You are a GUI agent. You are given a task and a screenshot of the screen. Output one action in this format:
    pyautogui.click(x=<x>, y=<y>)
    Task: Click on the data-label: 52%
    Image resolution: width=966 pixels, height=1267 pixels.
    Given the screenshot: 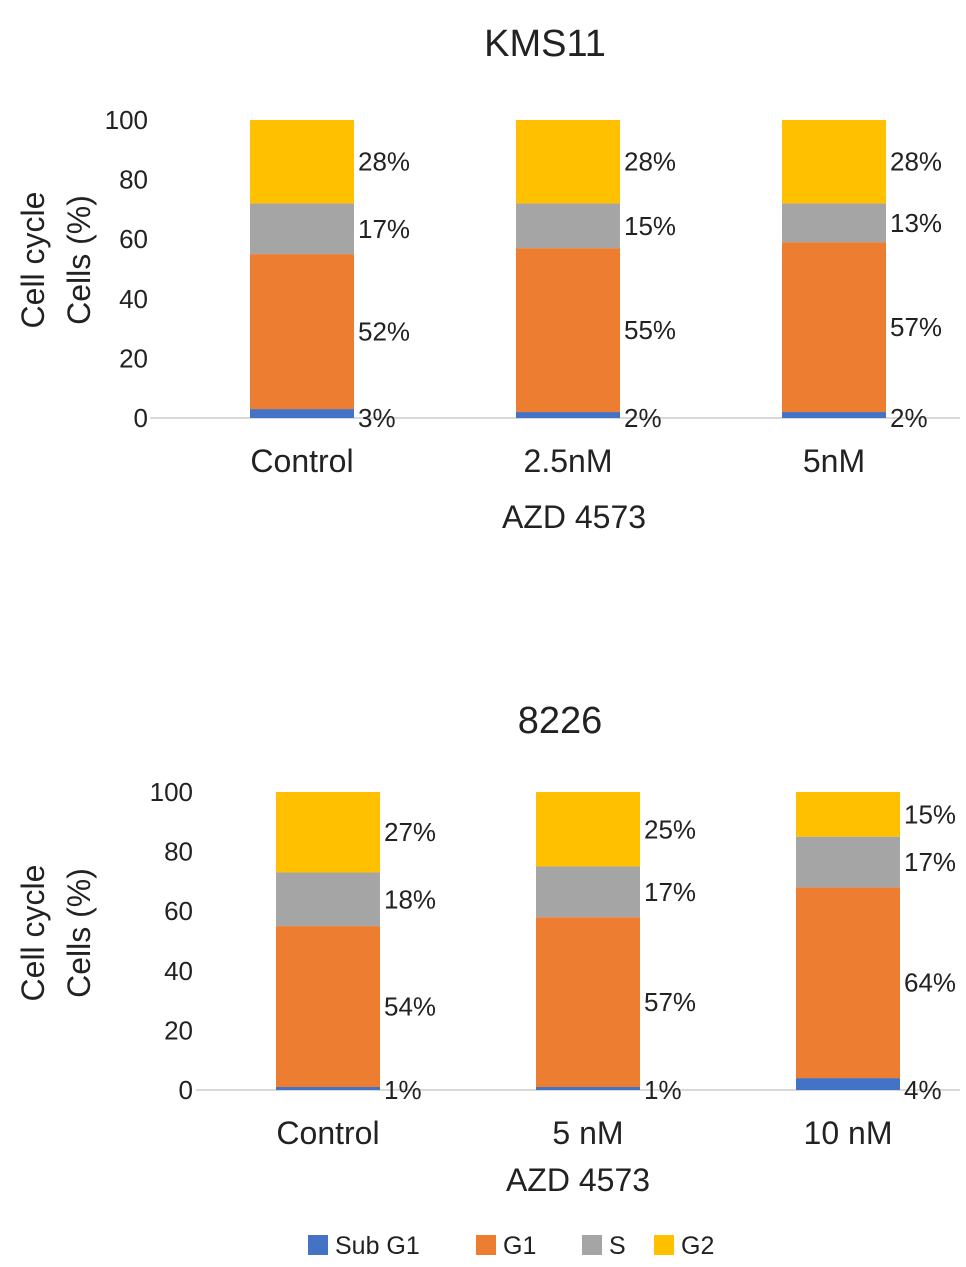 What is the action you would take?
    pyautogui.click(x=384, y=332)
    